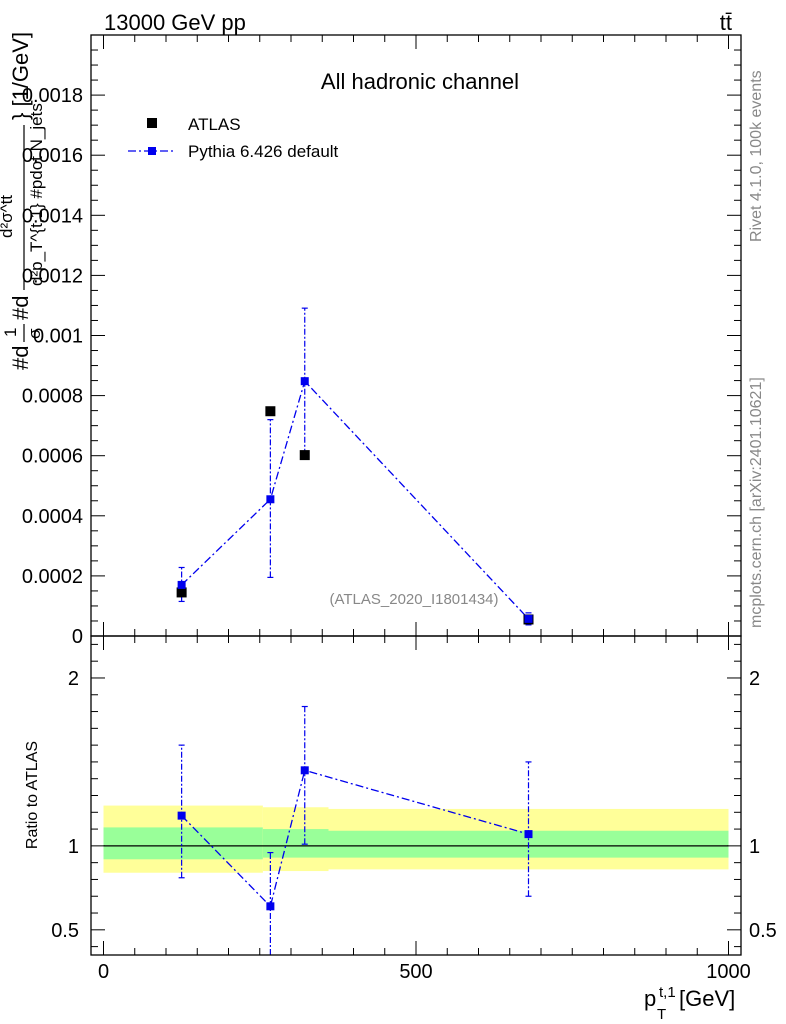 The width and height of the screenshot is (786, 1024). Describe the element at coordinates (73, 847) in the screenshot. I see `ratio-y-tick-label-left: 1` at that location.